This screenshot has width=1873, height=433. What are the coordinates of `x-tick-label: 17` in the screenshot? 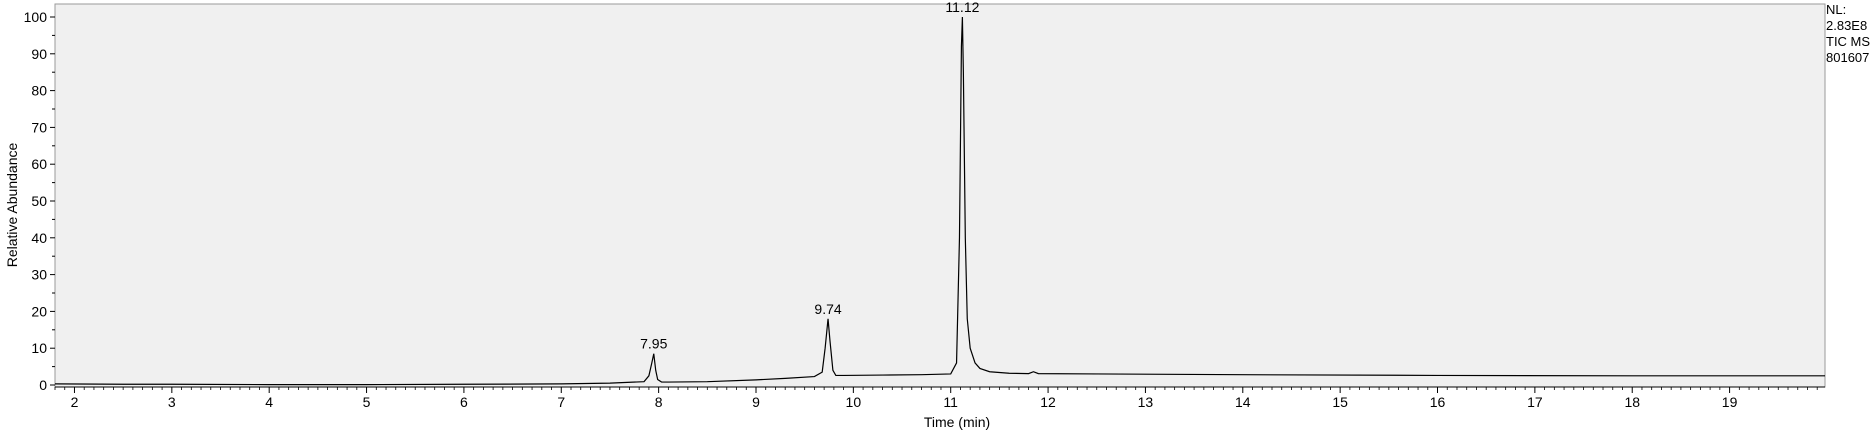 It's located at (1535, 402).